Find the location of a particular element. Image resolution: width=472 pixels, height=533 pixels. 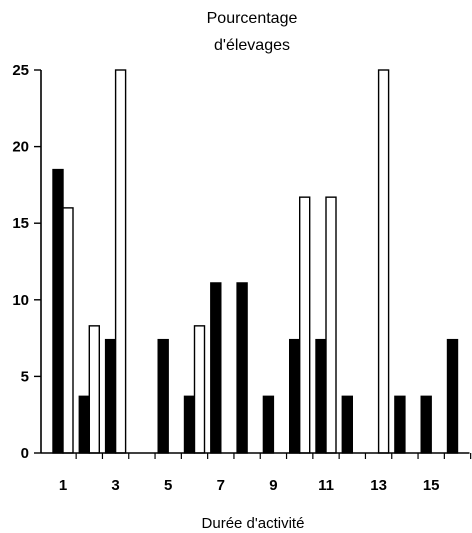

x-tick-label-15: 15 is located at coordinates (431, 485).